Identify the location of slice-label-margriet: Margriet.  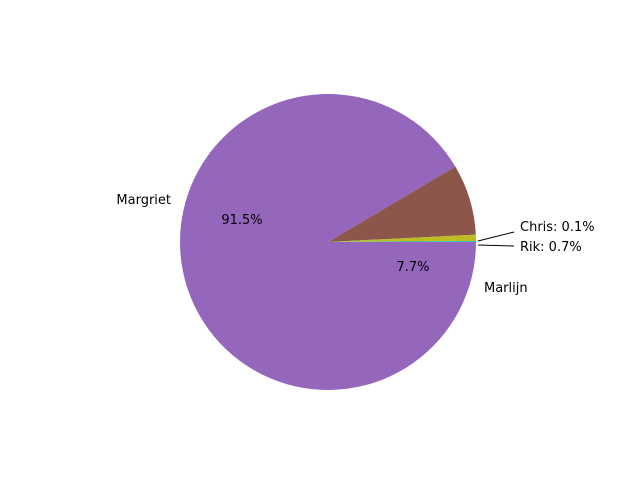
(143, 200).